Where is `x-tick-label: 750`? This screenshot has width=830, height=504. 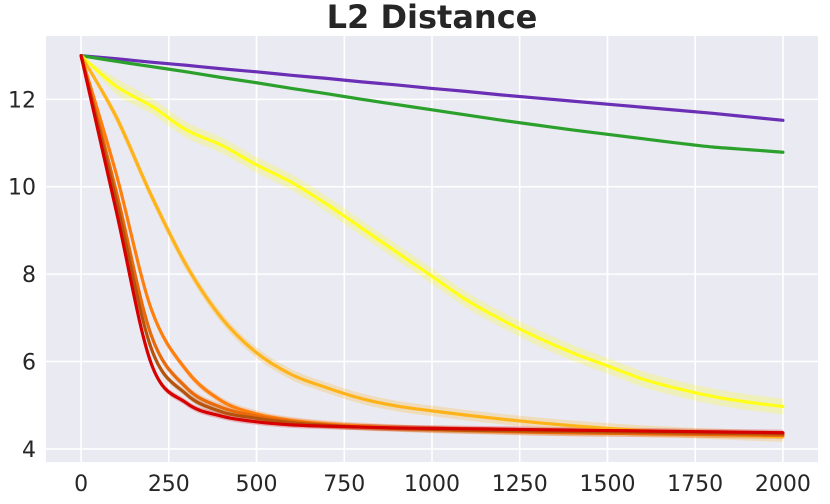
x-tick-label: 750 is located at coordinates (344, 484).